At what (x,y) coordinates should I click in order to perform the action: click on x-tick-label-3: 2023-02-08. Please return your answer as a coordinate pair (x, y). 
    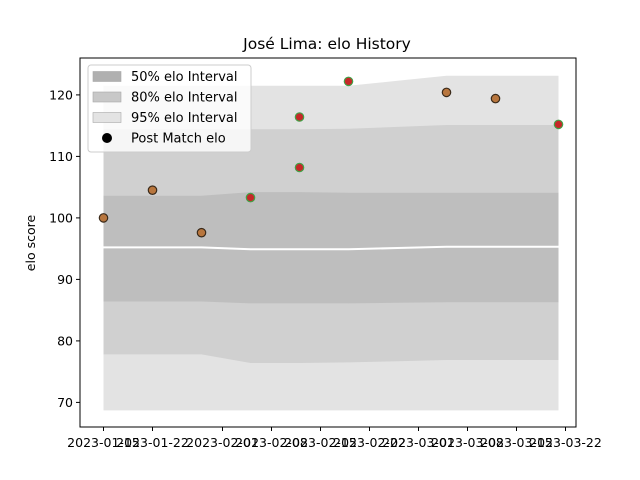
    Looking at the image, I should click on (271, 442).